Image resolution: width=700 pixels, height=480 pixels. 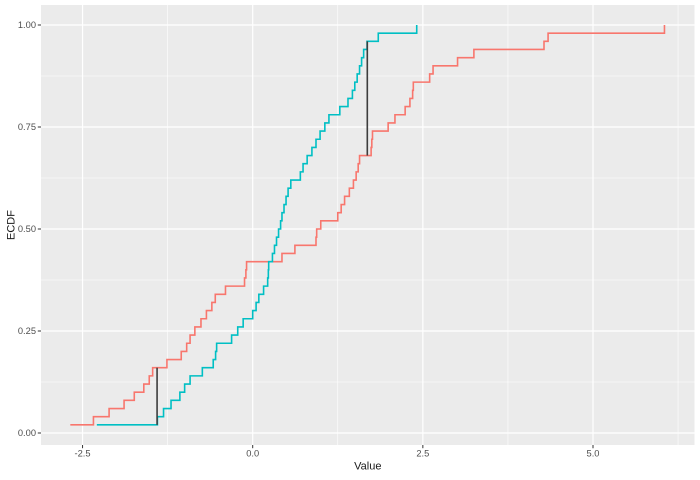 I want to click on y-tick-label: 0.25, so click(x=27, y=331).